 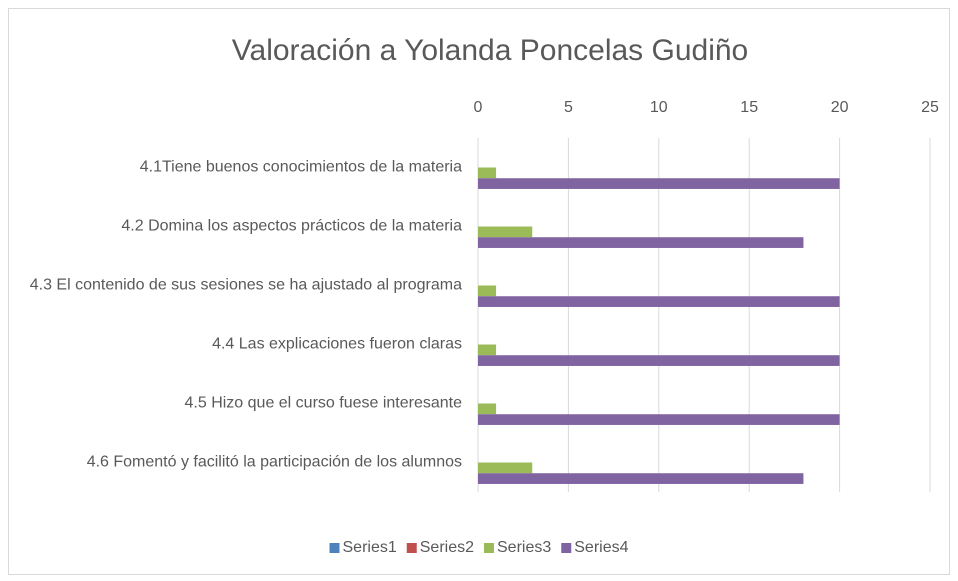 I want to click on x-tick-label: 20, so click(x=840, y=107).